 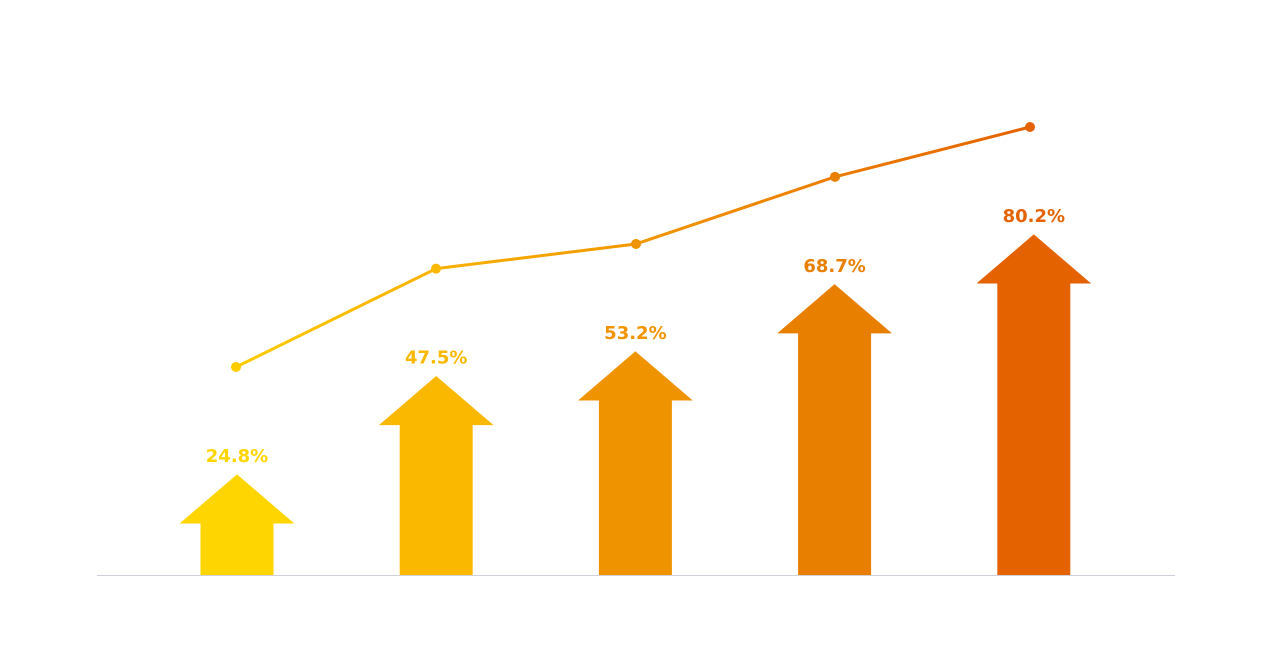 What do you see at coordinates (1034, 216) in the screenshot?
I see `value-label-5: 80.2%` at bounding box center [1034, 216].